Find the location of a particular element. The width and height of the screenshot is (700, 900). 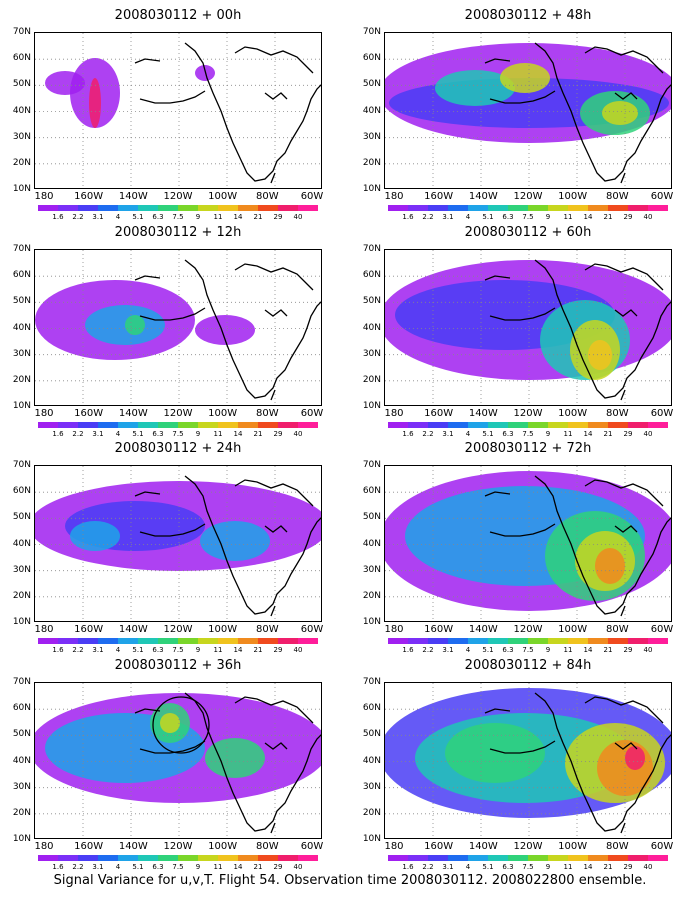

colorbar-label: 11 is located at coordinates (568, 217).